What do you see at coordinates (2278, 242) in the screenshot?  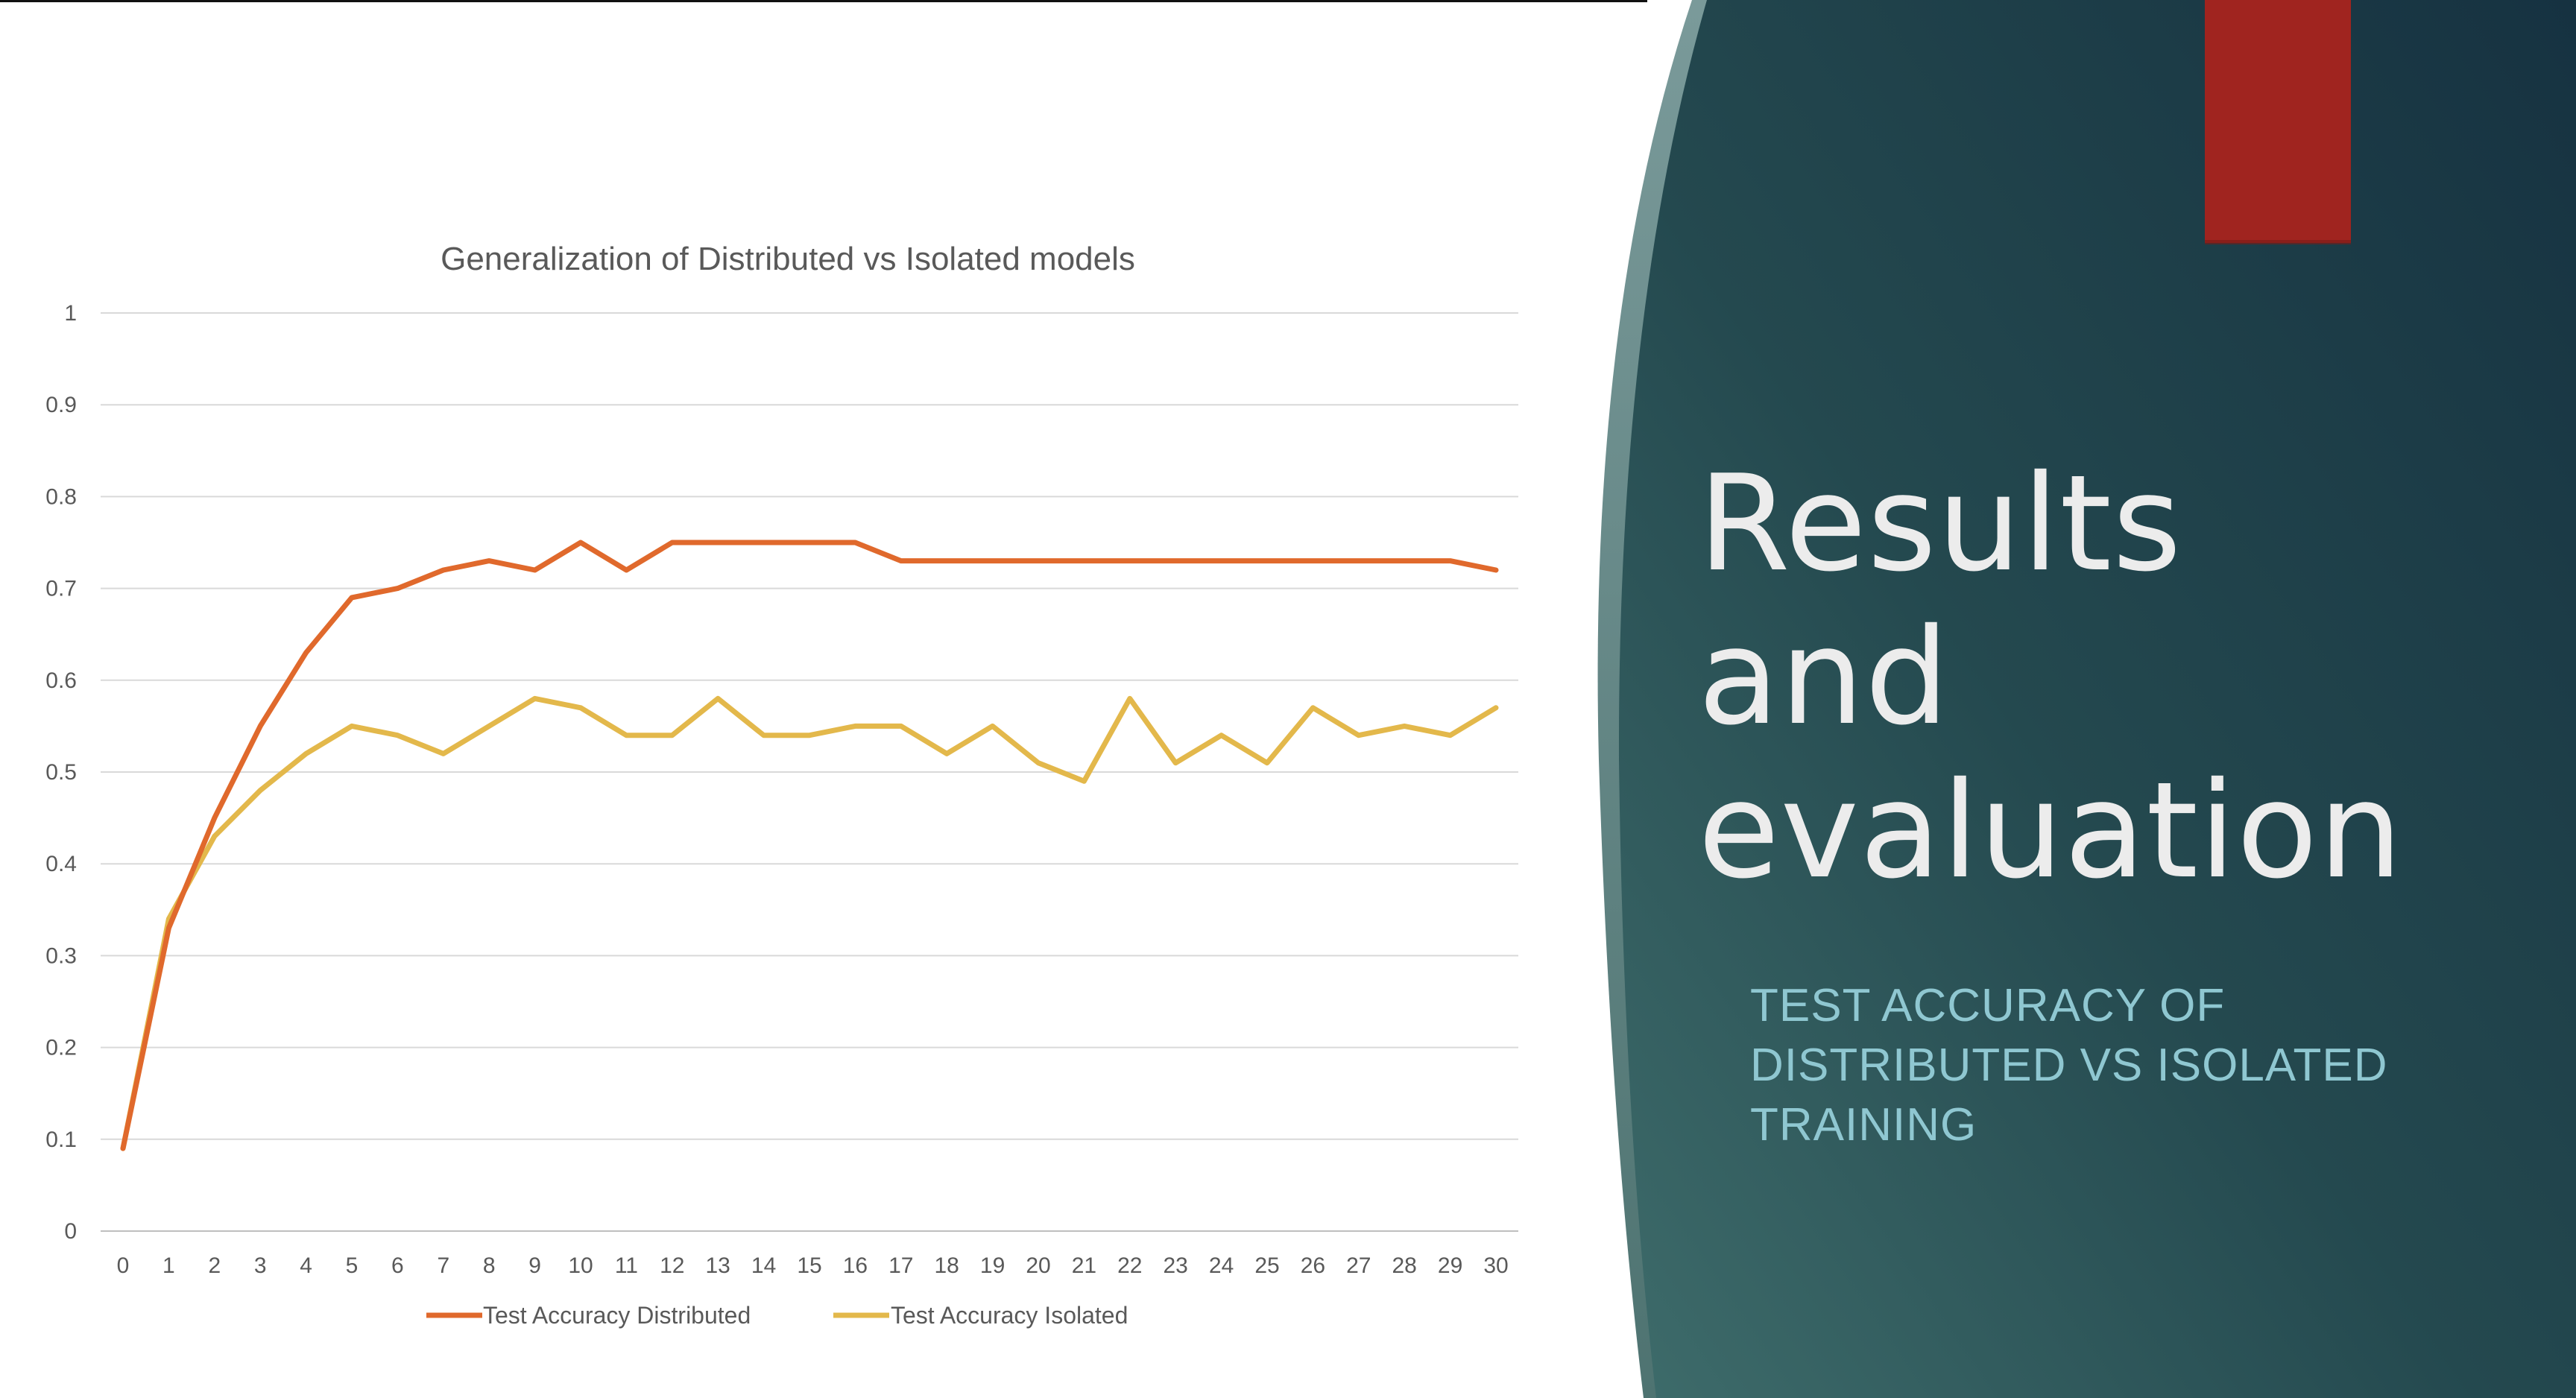 I see `red-accent-shadow` at bounding box center [2278, 242].